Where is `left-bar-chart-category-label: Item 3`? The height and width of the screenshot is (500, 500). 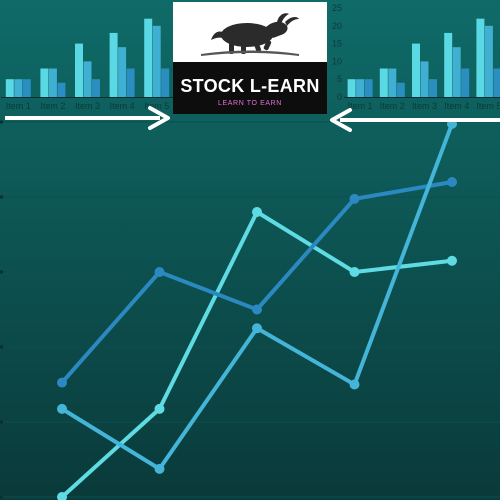 left-bar-chart-category-label: Item 3 is located at coordinates (87, 106).